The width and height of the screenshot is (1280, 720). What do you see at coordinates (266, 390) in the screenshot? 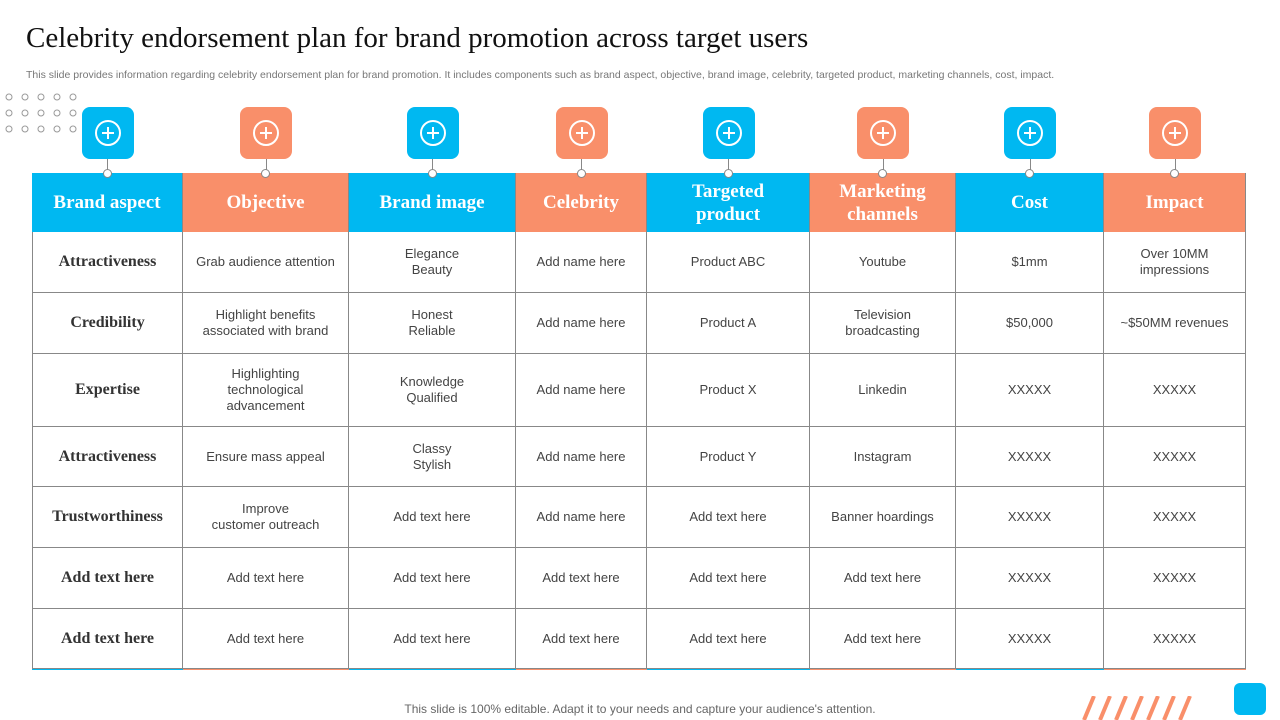
I see `table-cell: Highlighting technological advancement` at bounding box center [266, 390].